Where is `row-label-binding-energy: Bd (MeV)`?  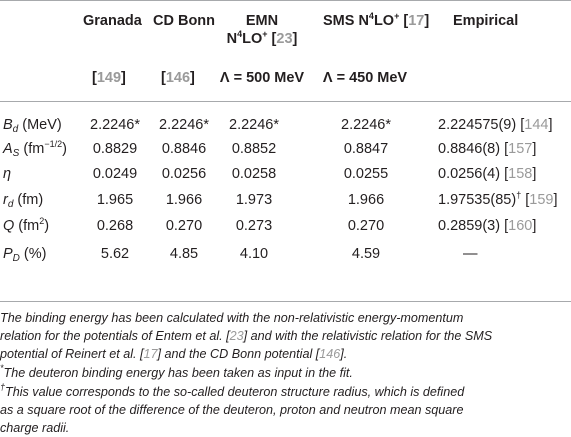 row-label-binding-energy: Bd (MeV) is located at coordinates (32, 126).